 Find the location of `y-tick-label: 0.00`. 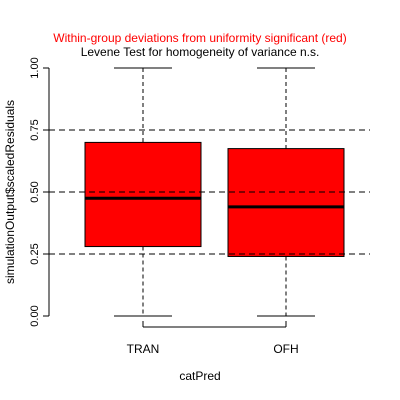

y-tick-label: 0.00 is located at coordinates (35, 315).